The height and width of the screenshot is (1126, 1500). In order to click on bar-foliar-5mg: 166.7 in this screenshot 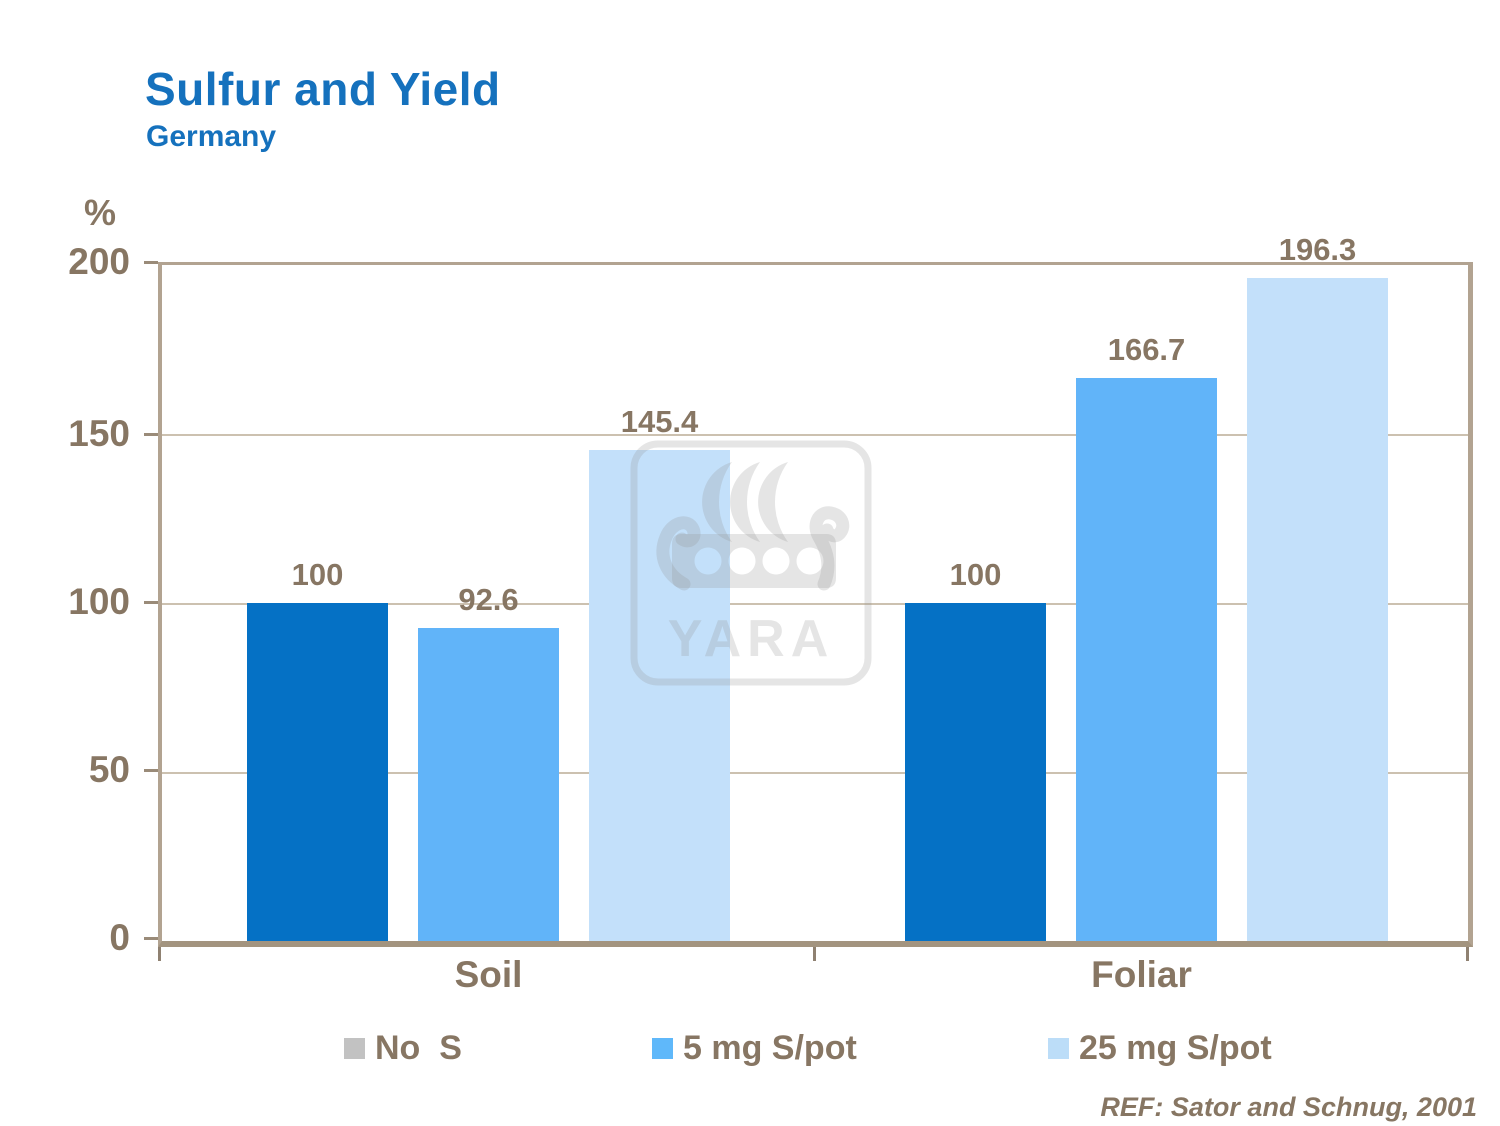, I will do `click(1146, 636)`.